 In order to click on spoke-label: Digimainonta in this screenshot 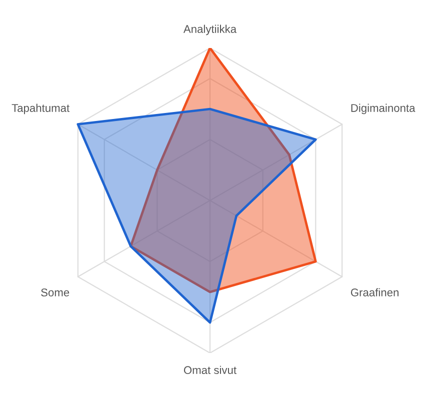, I will do `click(383, 109)`.